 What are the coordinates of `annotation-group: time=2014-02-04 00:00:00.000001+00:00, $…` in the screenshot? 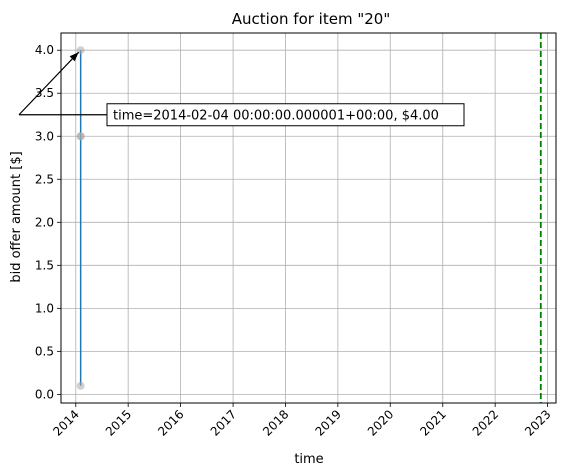 It's located at (241, 89).